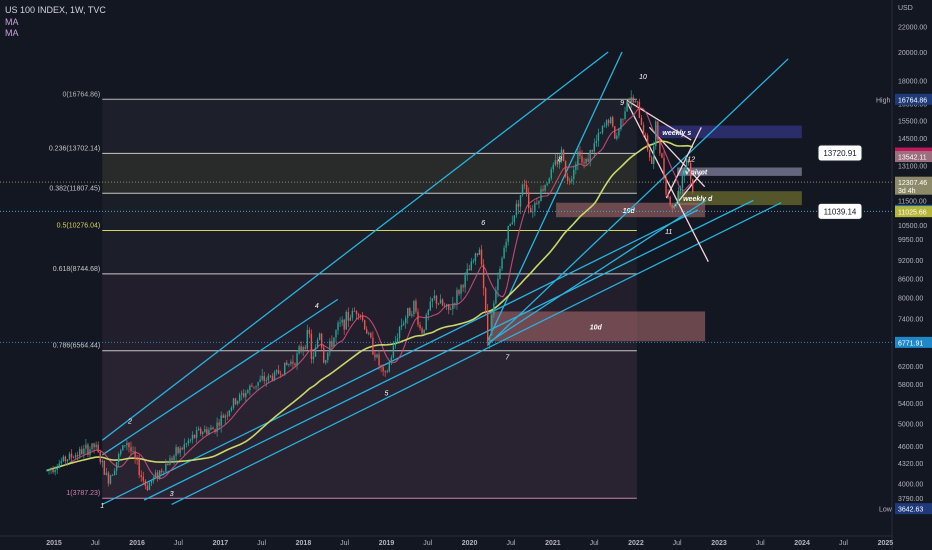 The width and height of the screenshot is (932, 550). What do you see at coordinates (910, 447) in the screenshot?
I see `y-tick-label: 4600.00` at bounding box center [910, 447].